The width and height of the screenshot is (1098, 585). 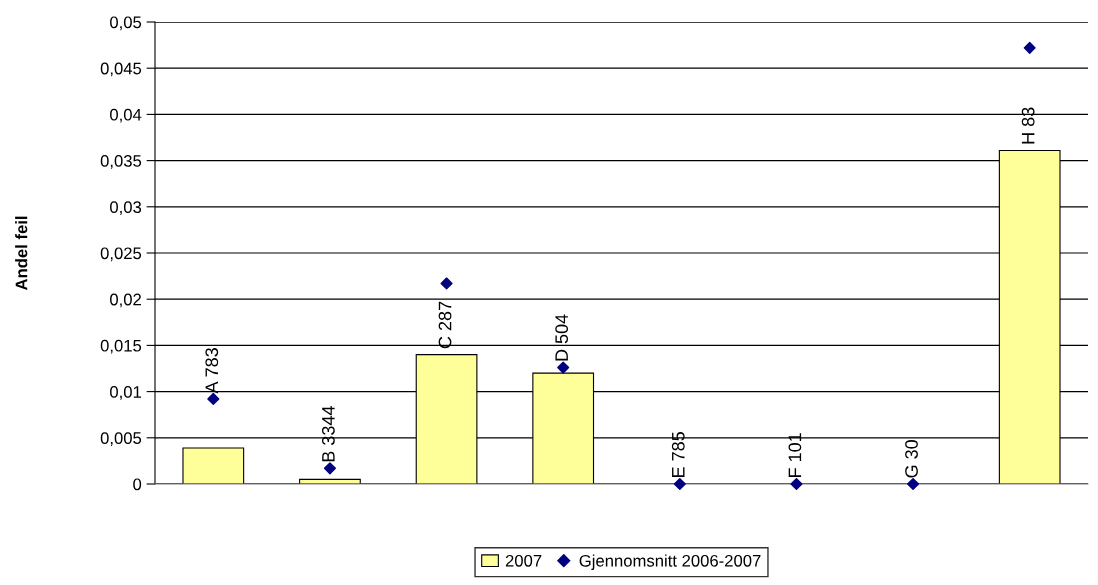 I want to click on y-tick-label: 0, so click(x=137, y=484).